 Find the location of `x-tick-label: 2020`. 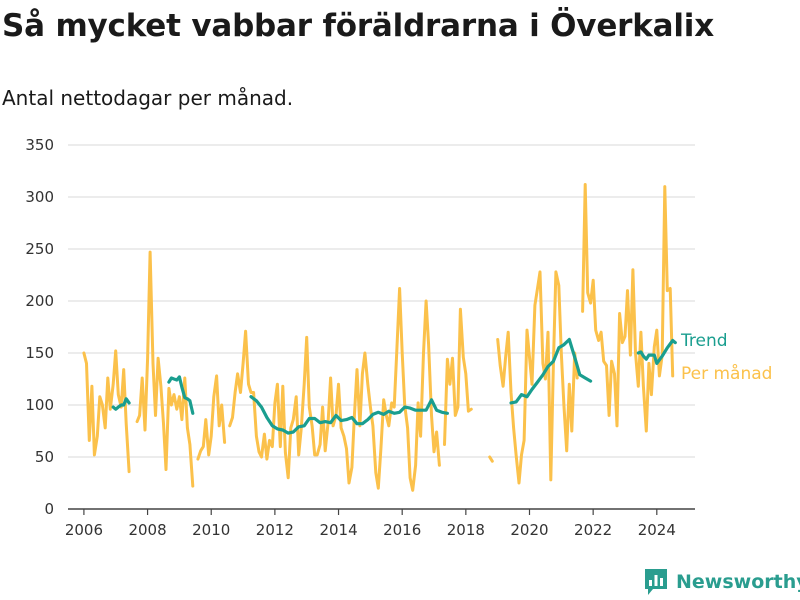

x-tick-label: 2020 is located at coordinates (529, 530).